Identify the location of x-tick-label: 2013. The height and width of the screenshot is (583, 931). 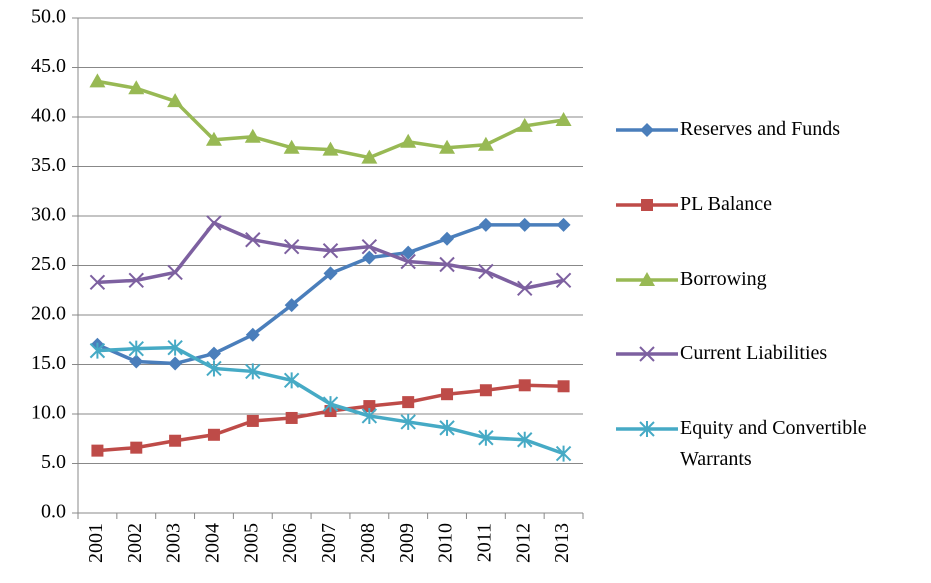
(562, 543).